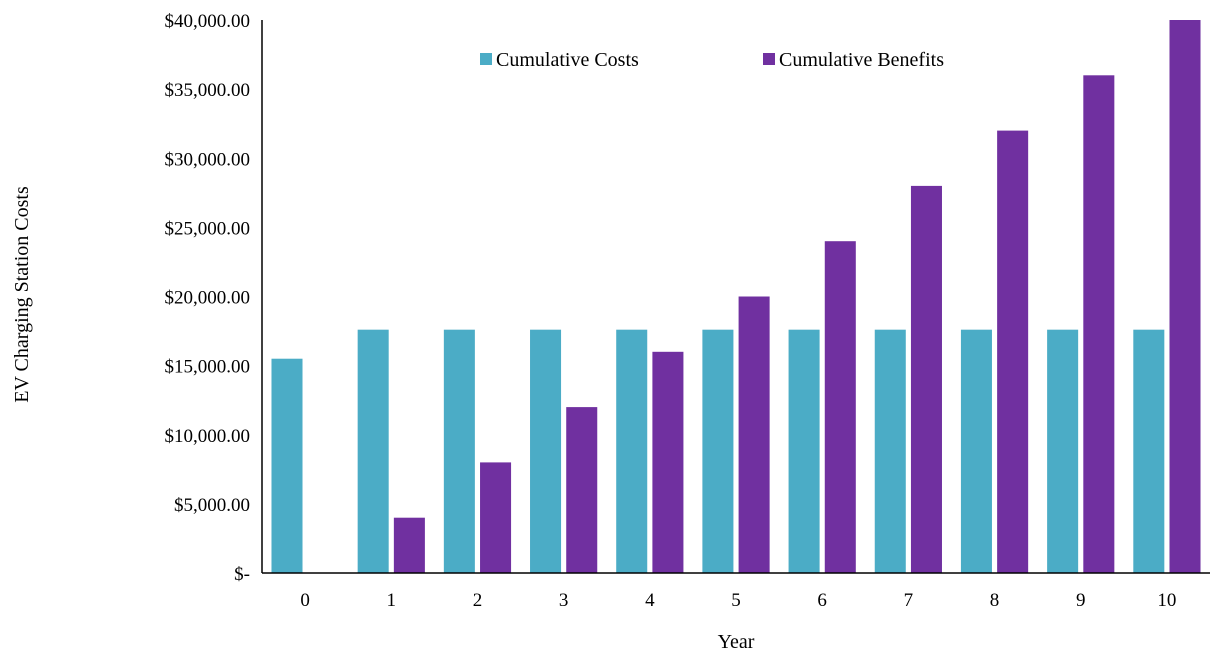  I want to click on x-axis-title: Year, so click(736, 642).